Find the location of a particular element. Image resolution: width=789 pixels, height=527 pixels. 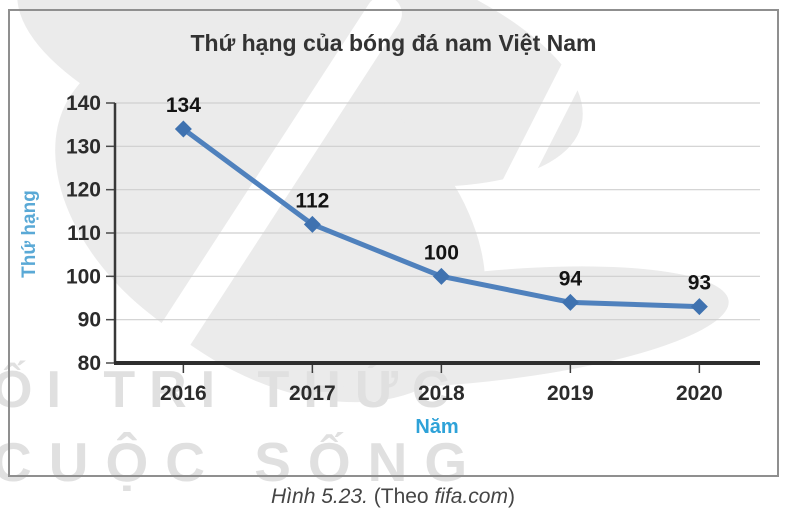

figure-caption-label: Hình 5.23. is located at coordinates (319, 496).